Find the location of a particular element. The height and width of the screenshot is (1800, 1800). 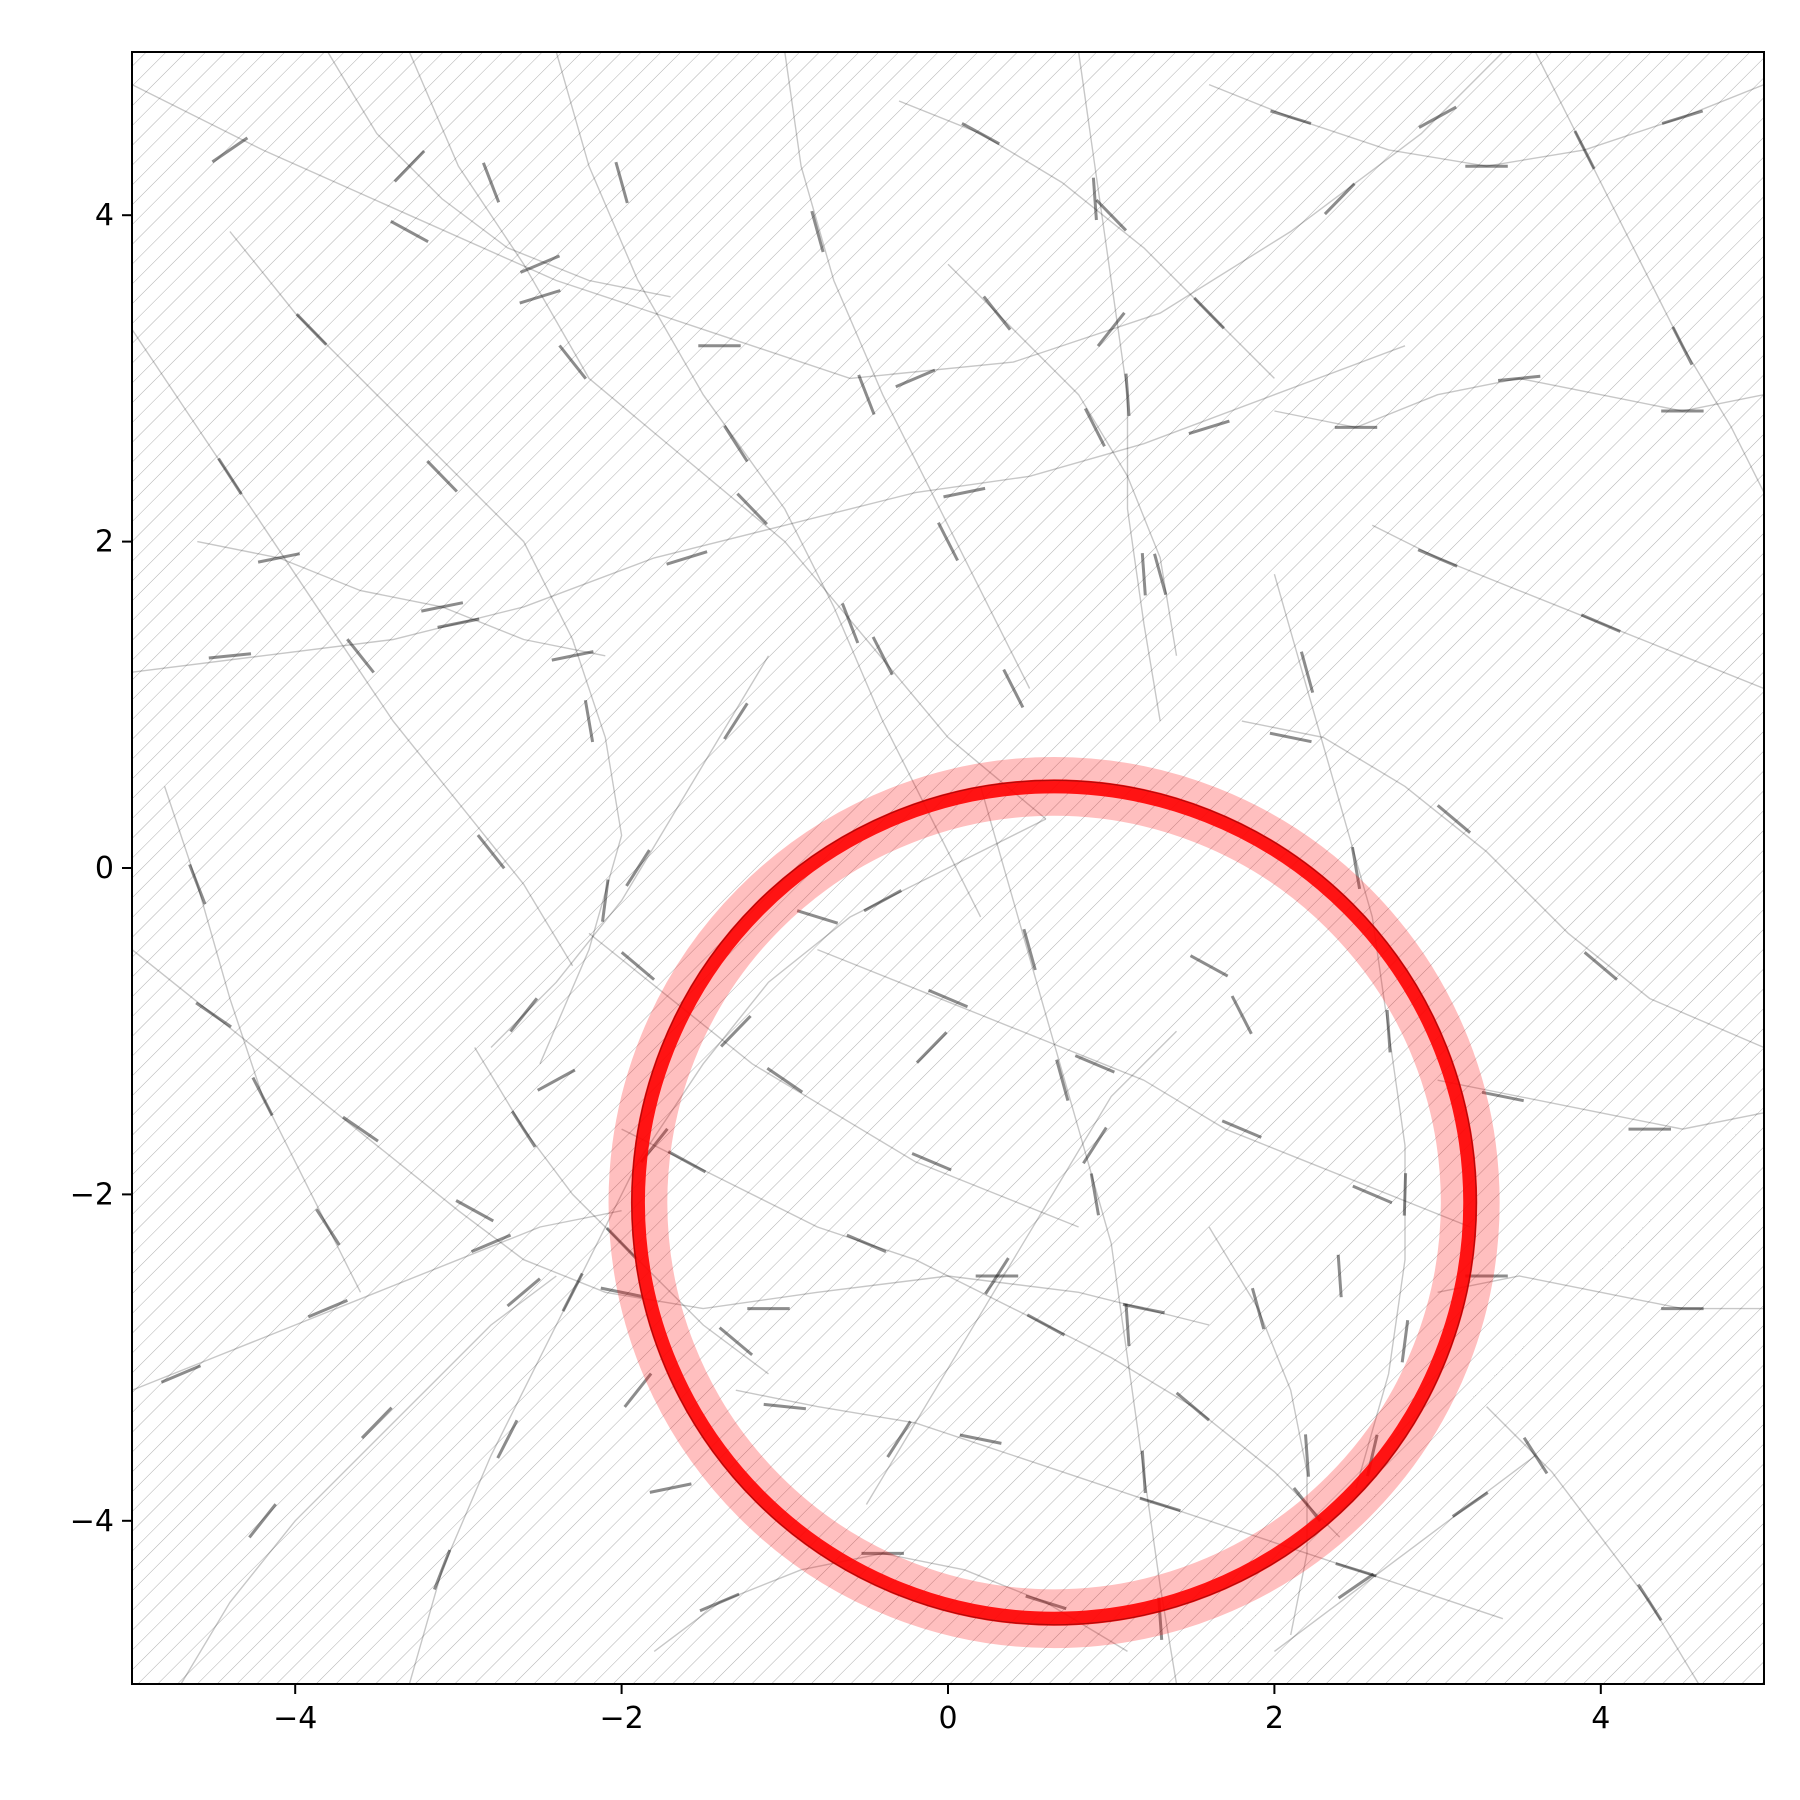

y-tick-label: 4 is located at coordinates (104, 215).